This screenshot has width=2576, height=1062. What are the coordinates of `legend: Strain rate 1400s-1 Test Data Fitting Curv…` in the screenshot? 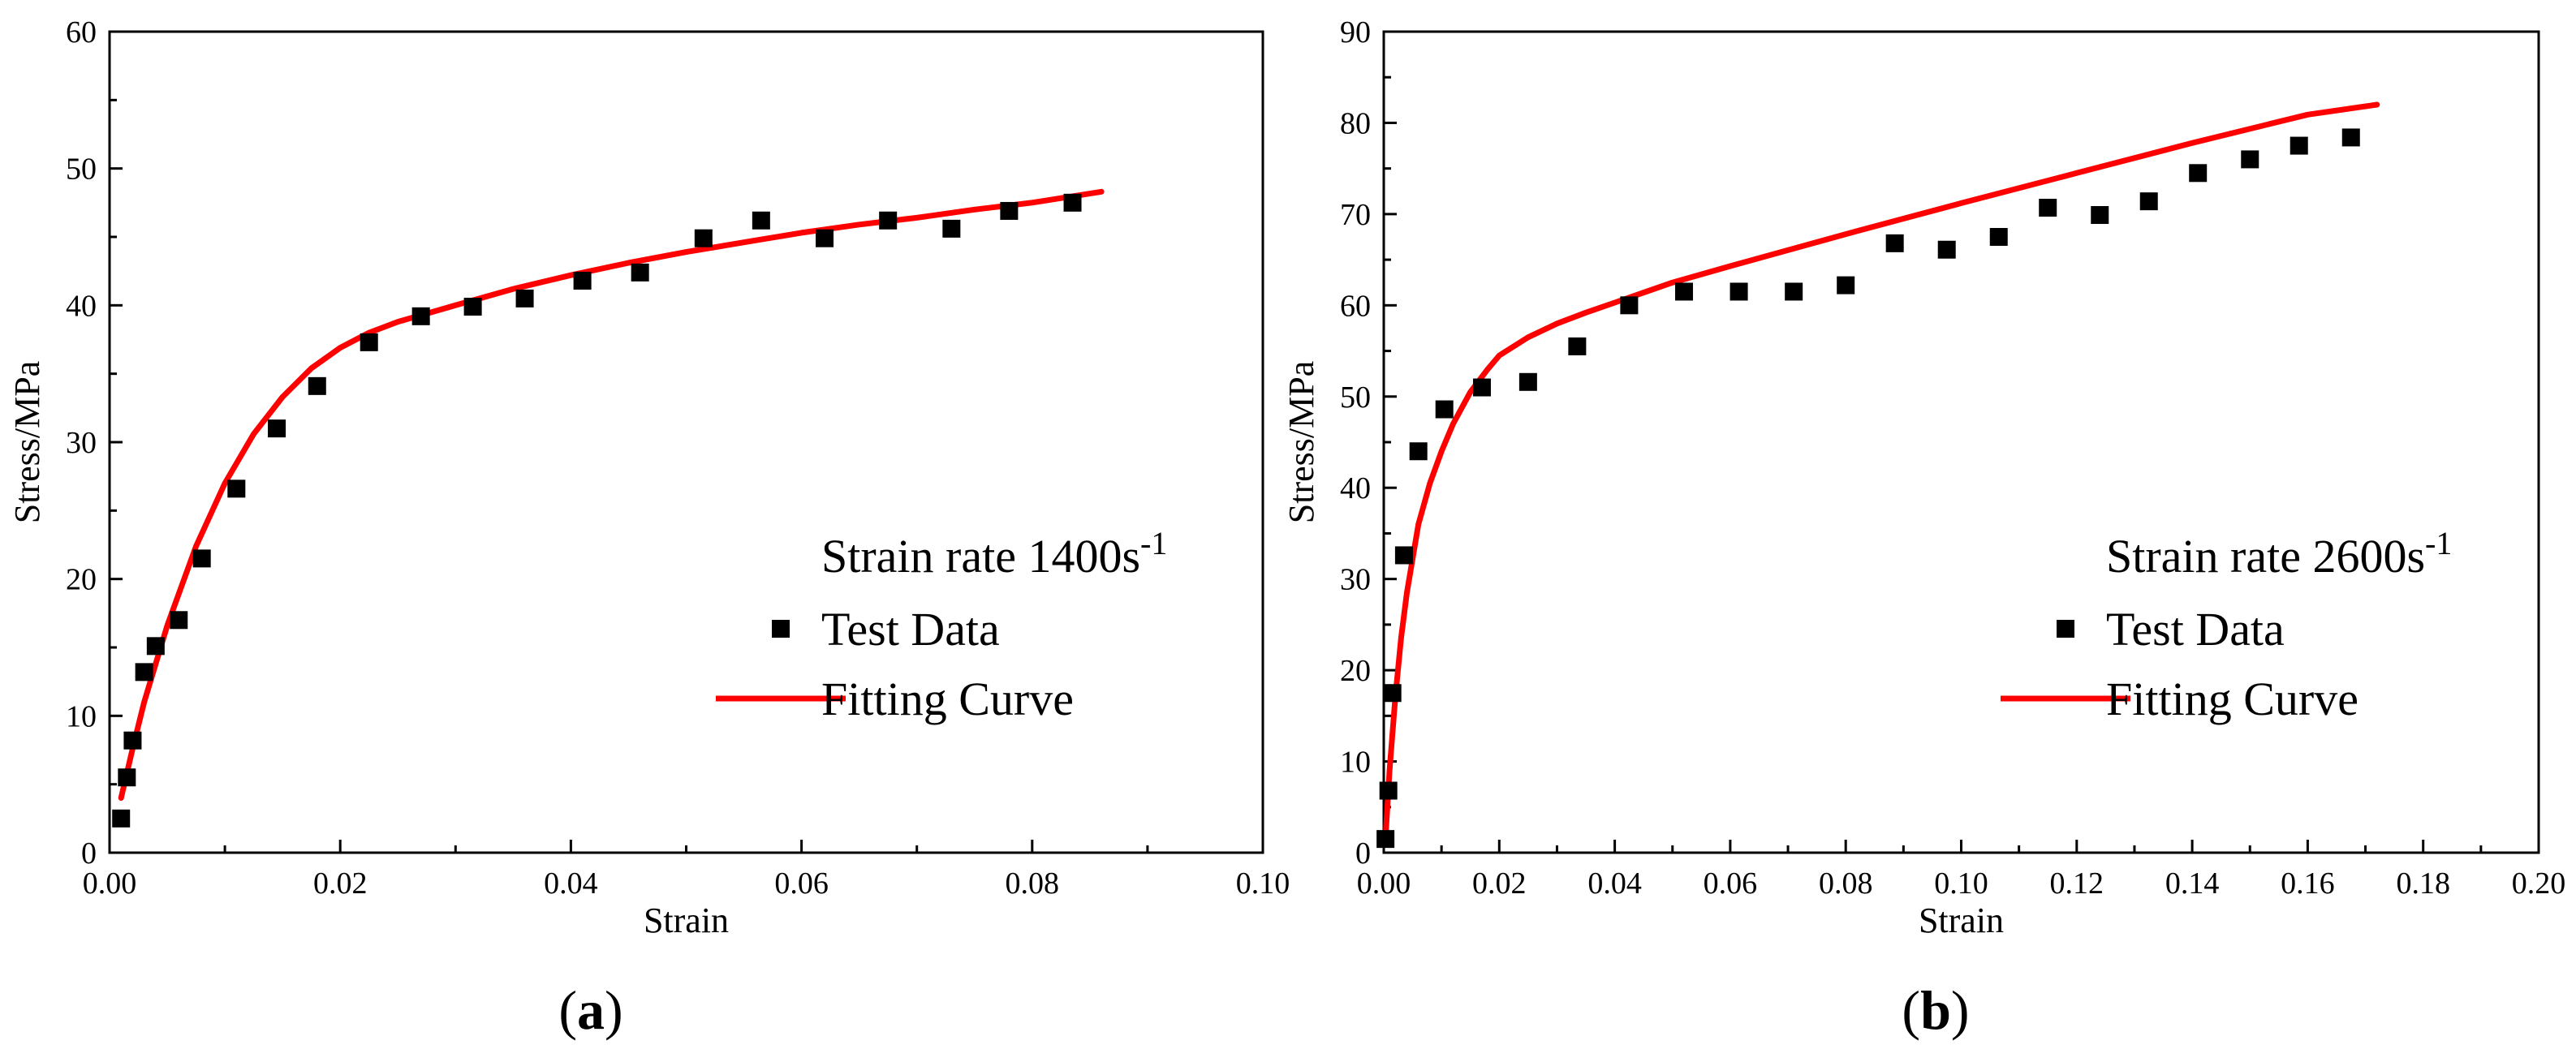 It's located at (942, 625).